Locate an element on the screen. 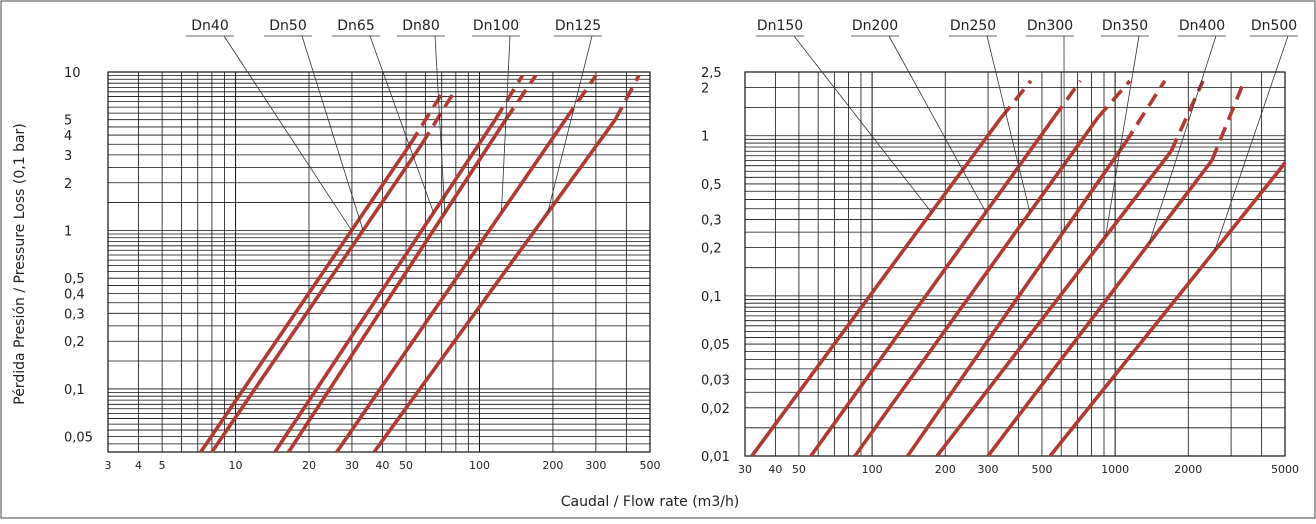 This screenshot has height=524, width=1316. y-tick-label: 0,01 is located at coordinates (715, 457).